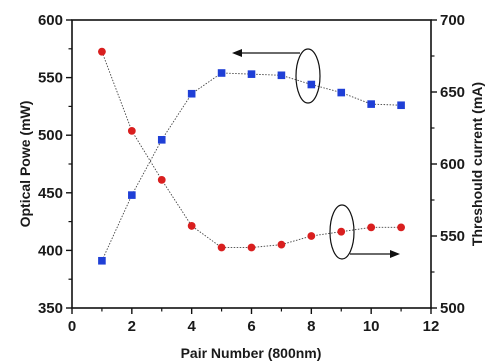 The image size is (489, 364). What do you see at coordinates (477, 164) in the screenshot?
I see `y-axis-right-title: Threshould current (mA)` at bounding box center [477, 164].